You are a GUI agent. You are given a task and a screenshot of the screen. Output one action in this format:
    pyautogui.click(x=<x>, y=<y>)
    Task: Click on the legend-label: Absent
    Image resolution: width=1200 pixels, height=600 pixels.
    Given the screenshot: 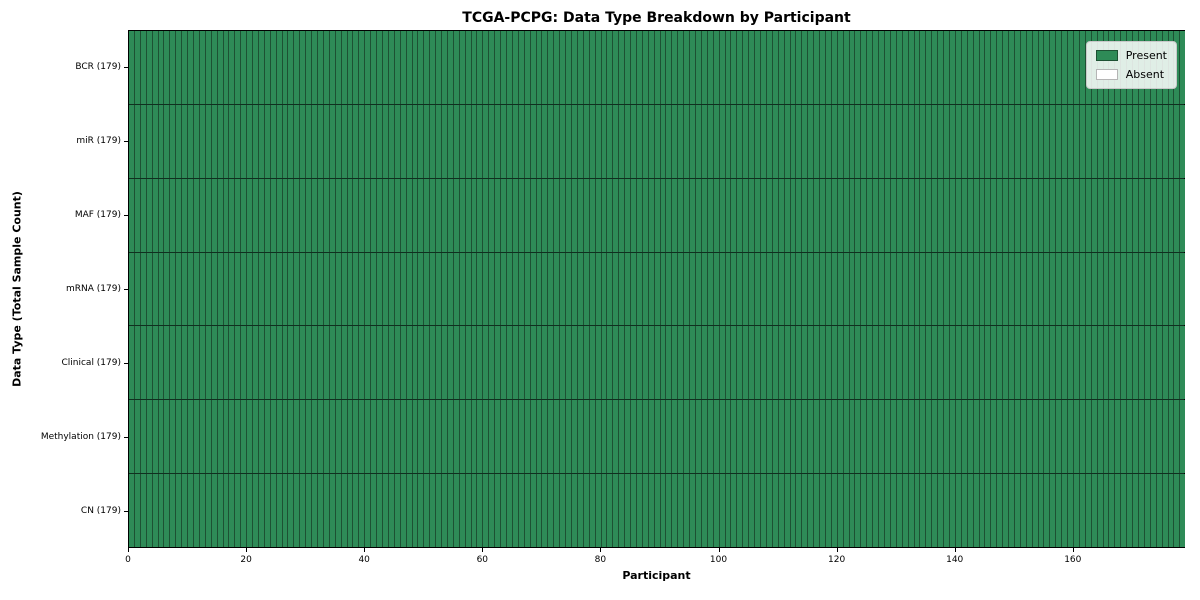 What is the action you would take?
    pyautogui.click(x=1145, y=74)
    